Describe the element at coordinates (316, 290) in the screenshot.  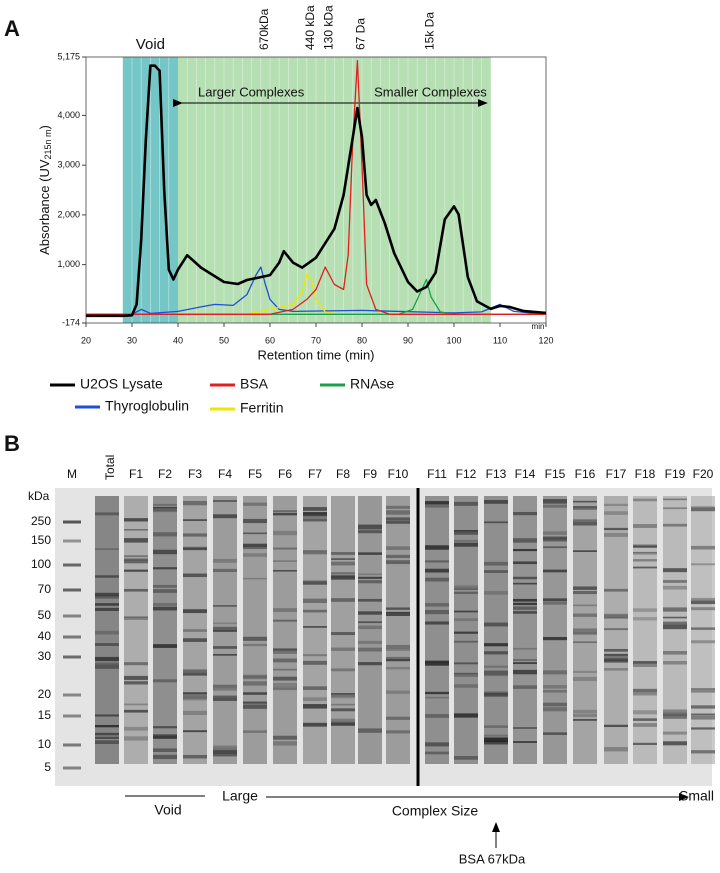
I see `series-line` at that location.